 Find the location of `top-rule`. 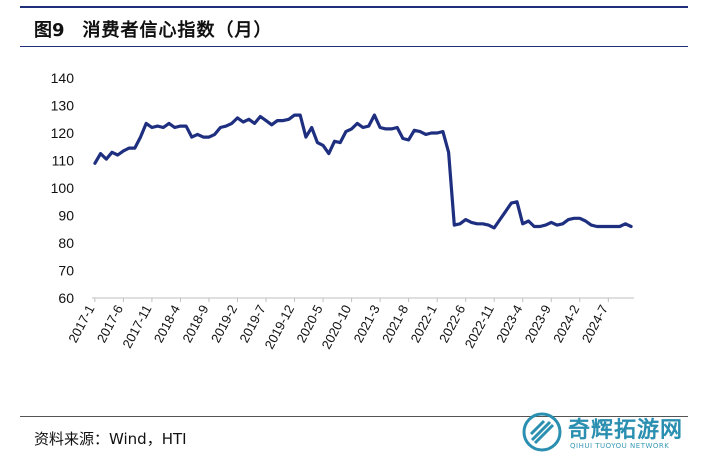

top-rule is located at coordinates (354, 7).